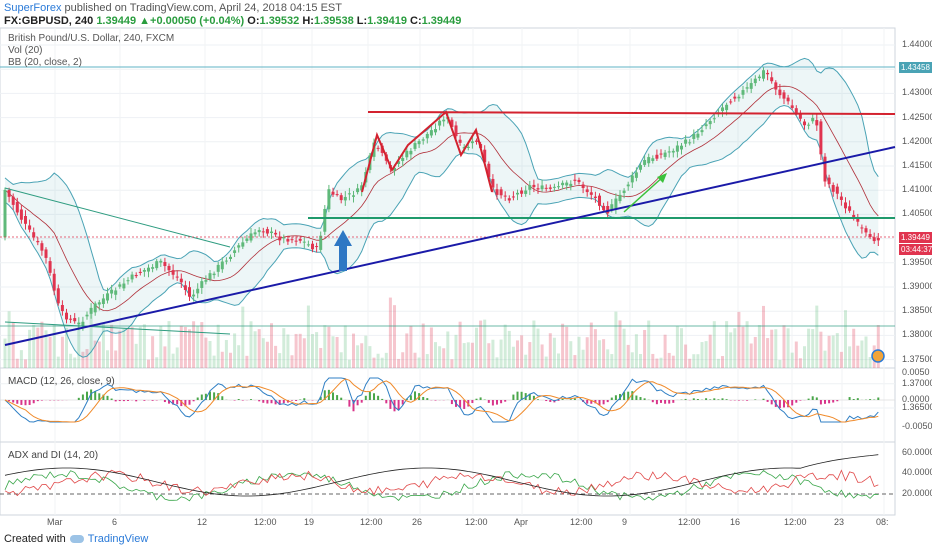 Image resolution: width=932 pixels, height=550 pixels. Describe the element at coordinates (644, 194) in the screenshot. I see `green-arrow-line` at that location.